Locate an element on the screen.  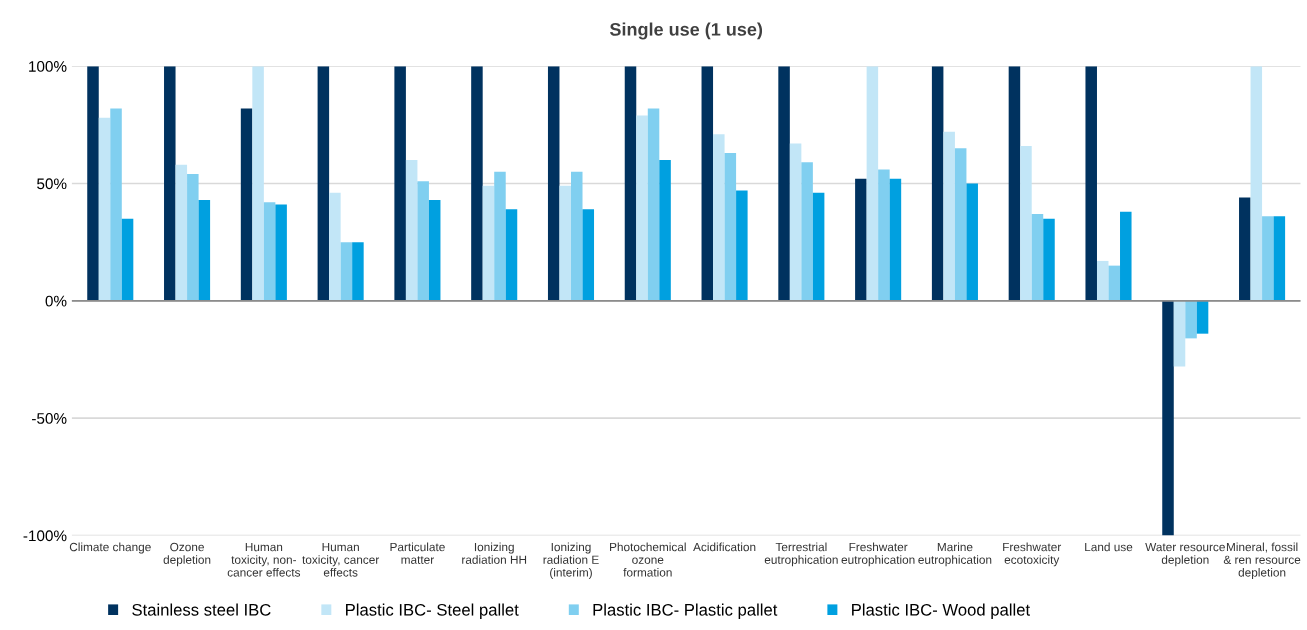
x-tick-label: Acidification is located at coordinates (724, 547).